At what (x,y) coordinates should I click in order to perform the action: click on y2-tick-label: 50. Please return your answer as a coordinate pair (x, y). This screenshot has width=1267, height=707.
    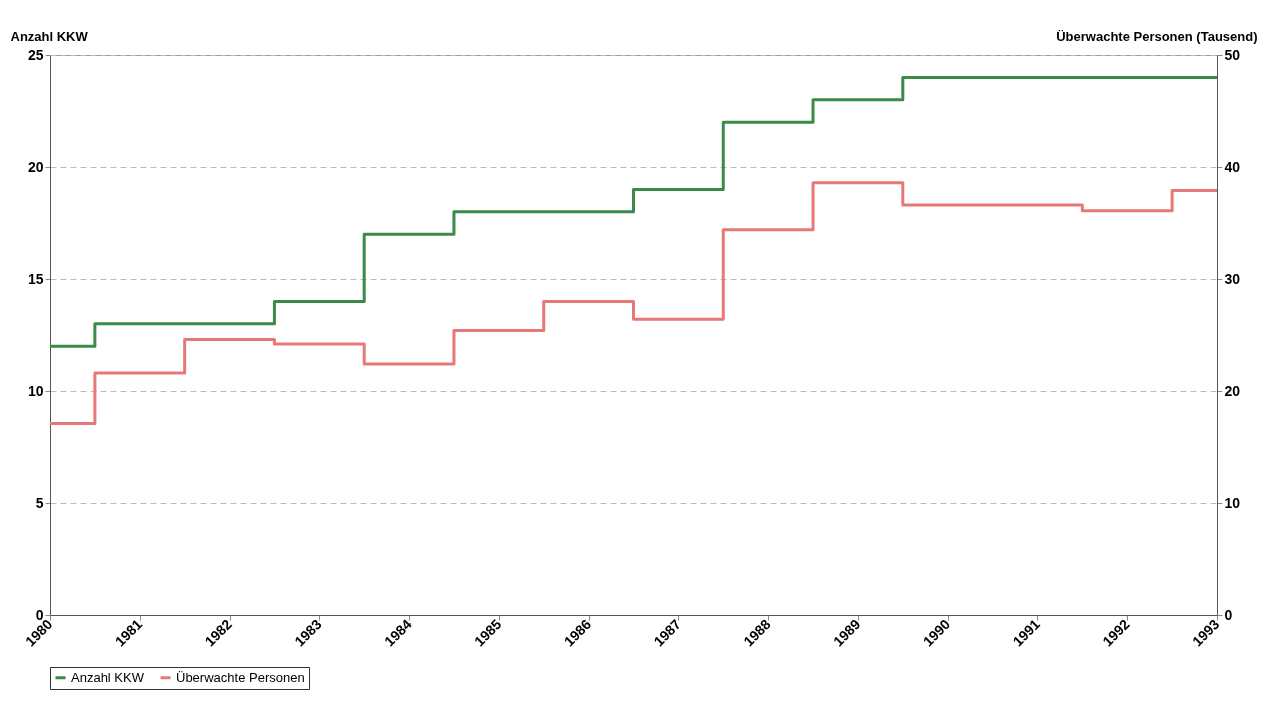
    Looking at the image, I should click on (1232, 54).